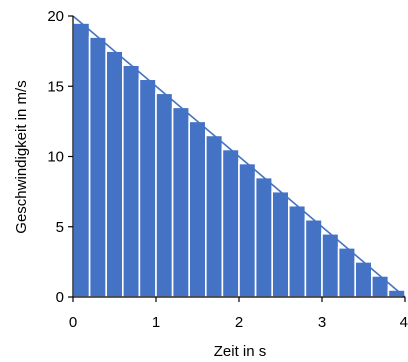  What do you see at coordinates (60, 297) in the screenshot?
I see `y-tick-label-0: 0` at bounding box center [60, 297].